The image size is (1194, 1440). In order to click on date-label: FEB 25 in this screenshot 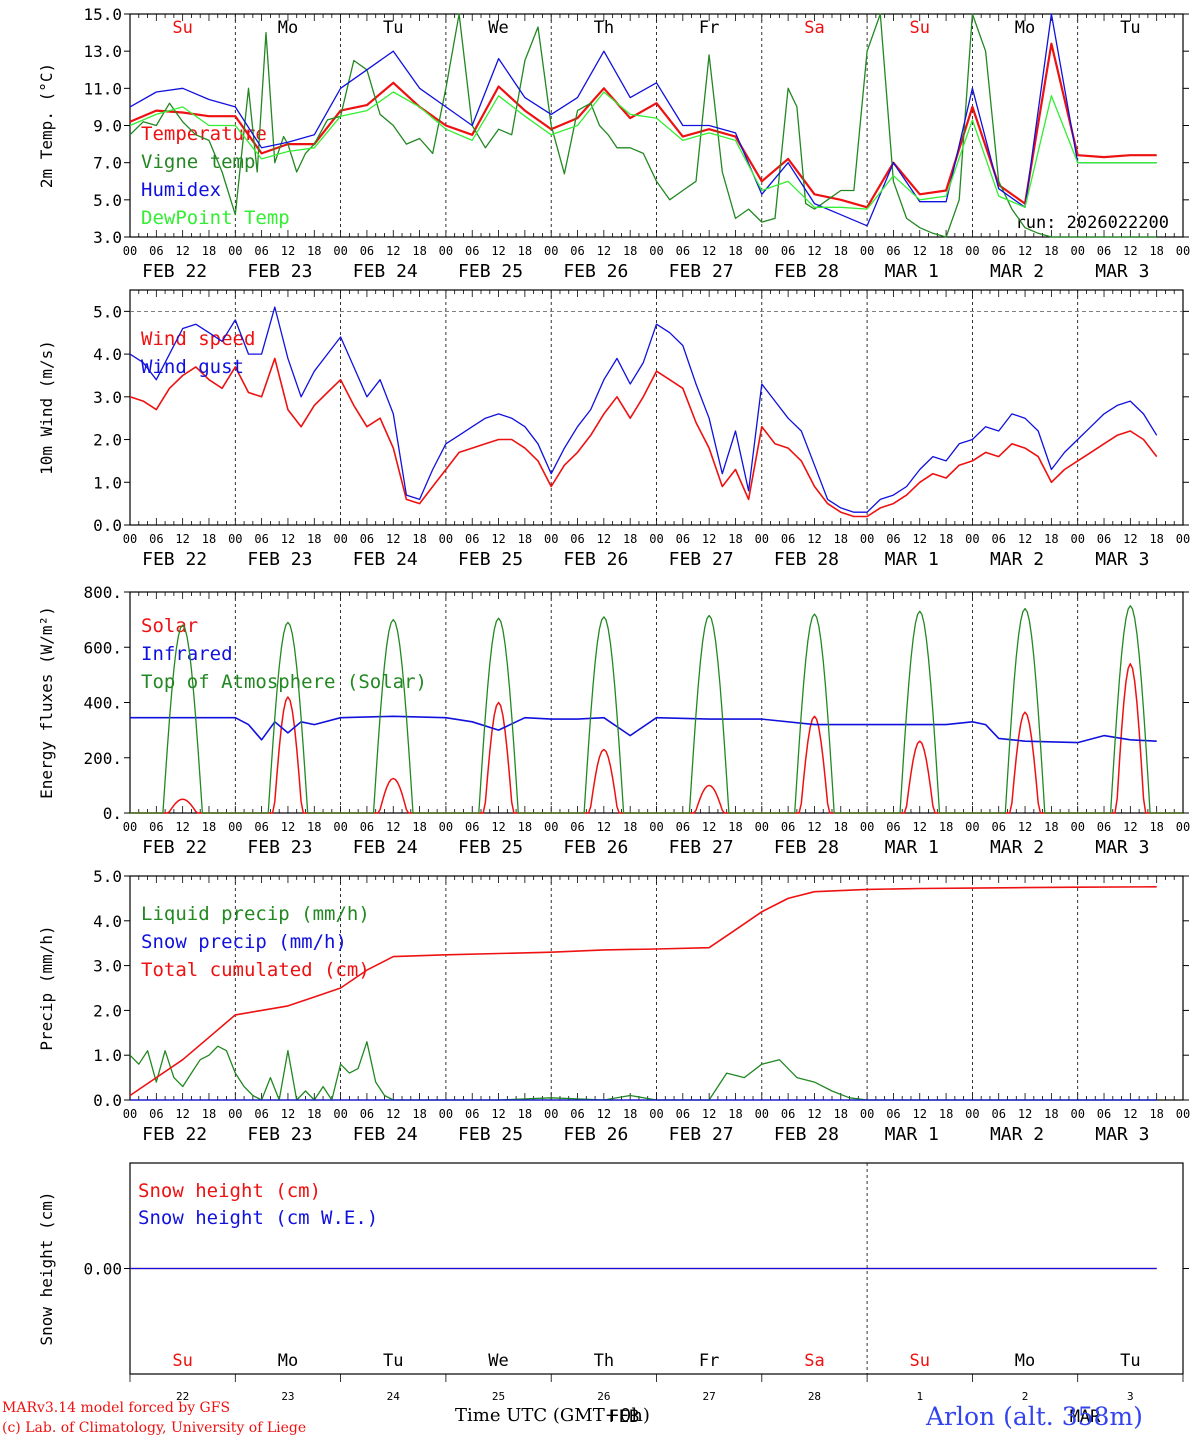, I will do `click(490, 847)`.